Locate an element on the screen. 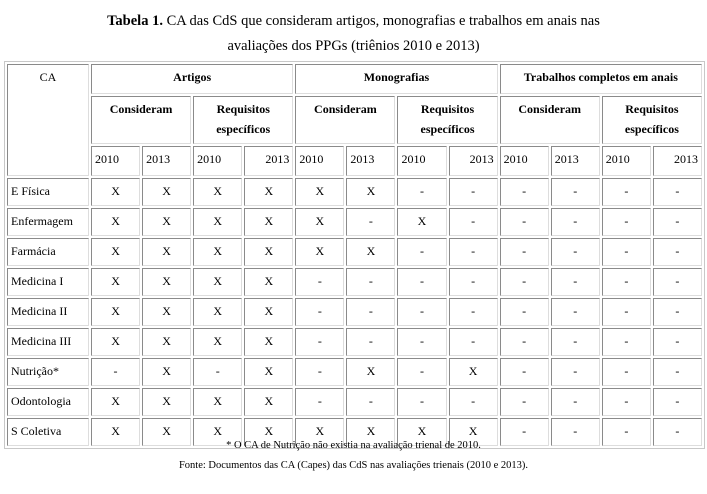 The image size is (707, 494). row-label: E Física is located at coordinates (48, 192).